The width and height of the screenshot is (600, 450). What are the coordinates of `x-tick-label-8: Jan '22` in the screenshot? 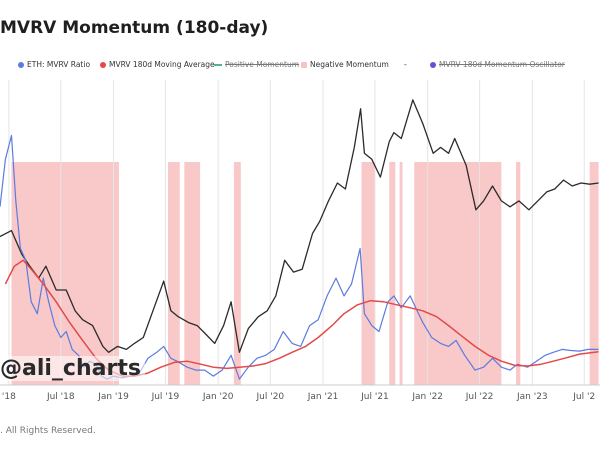 It's located at (427, 397).